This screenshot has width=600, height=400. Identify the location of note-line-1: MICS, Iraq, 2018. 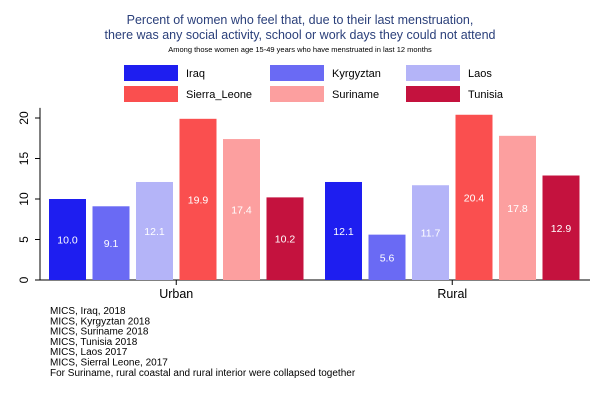
(88, 311).